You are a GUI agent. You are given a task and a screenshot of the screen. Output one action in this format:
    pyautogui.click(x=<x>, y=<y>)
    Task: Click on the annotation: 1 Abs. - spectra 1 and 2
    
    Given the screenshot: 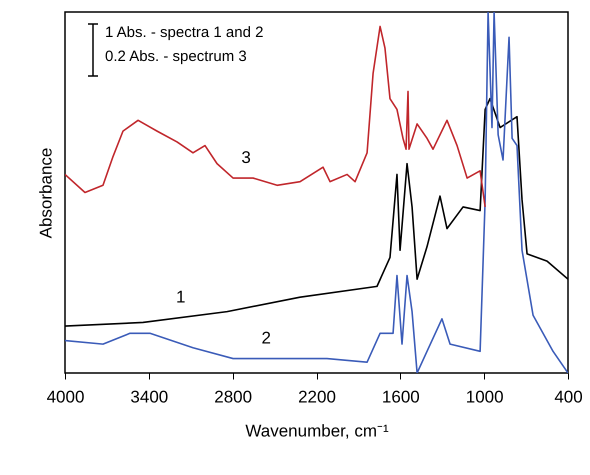 What is the action you would take?
    pyautogui.click(x=184, y=32)
    